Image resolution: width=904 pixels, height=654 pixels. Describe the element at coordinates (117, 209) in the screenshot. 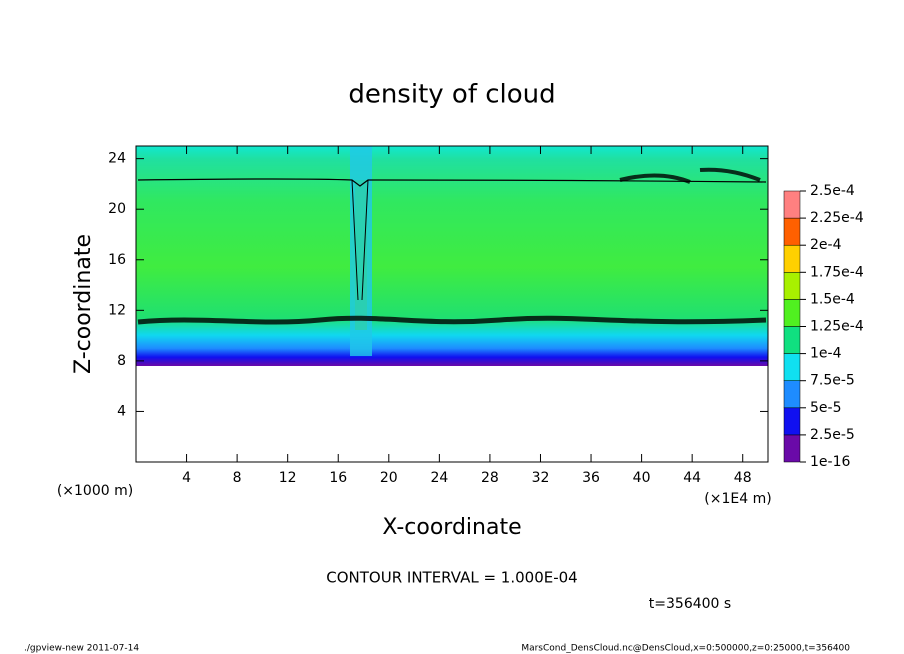

I see `y-tick-label: 20` at that location.